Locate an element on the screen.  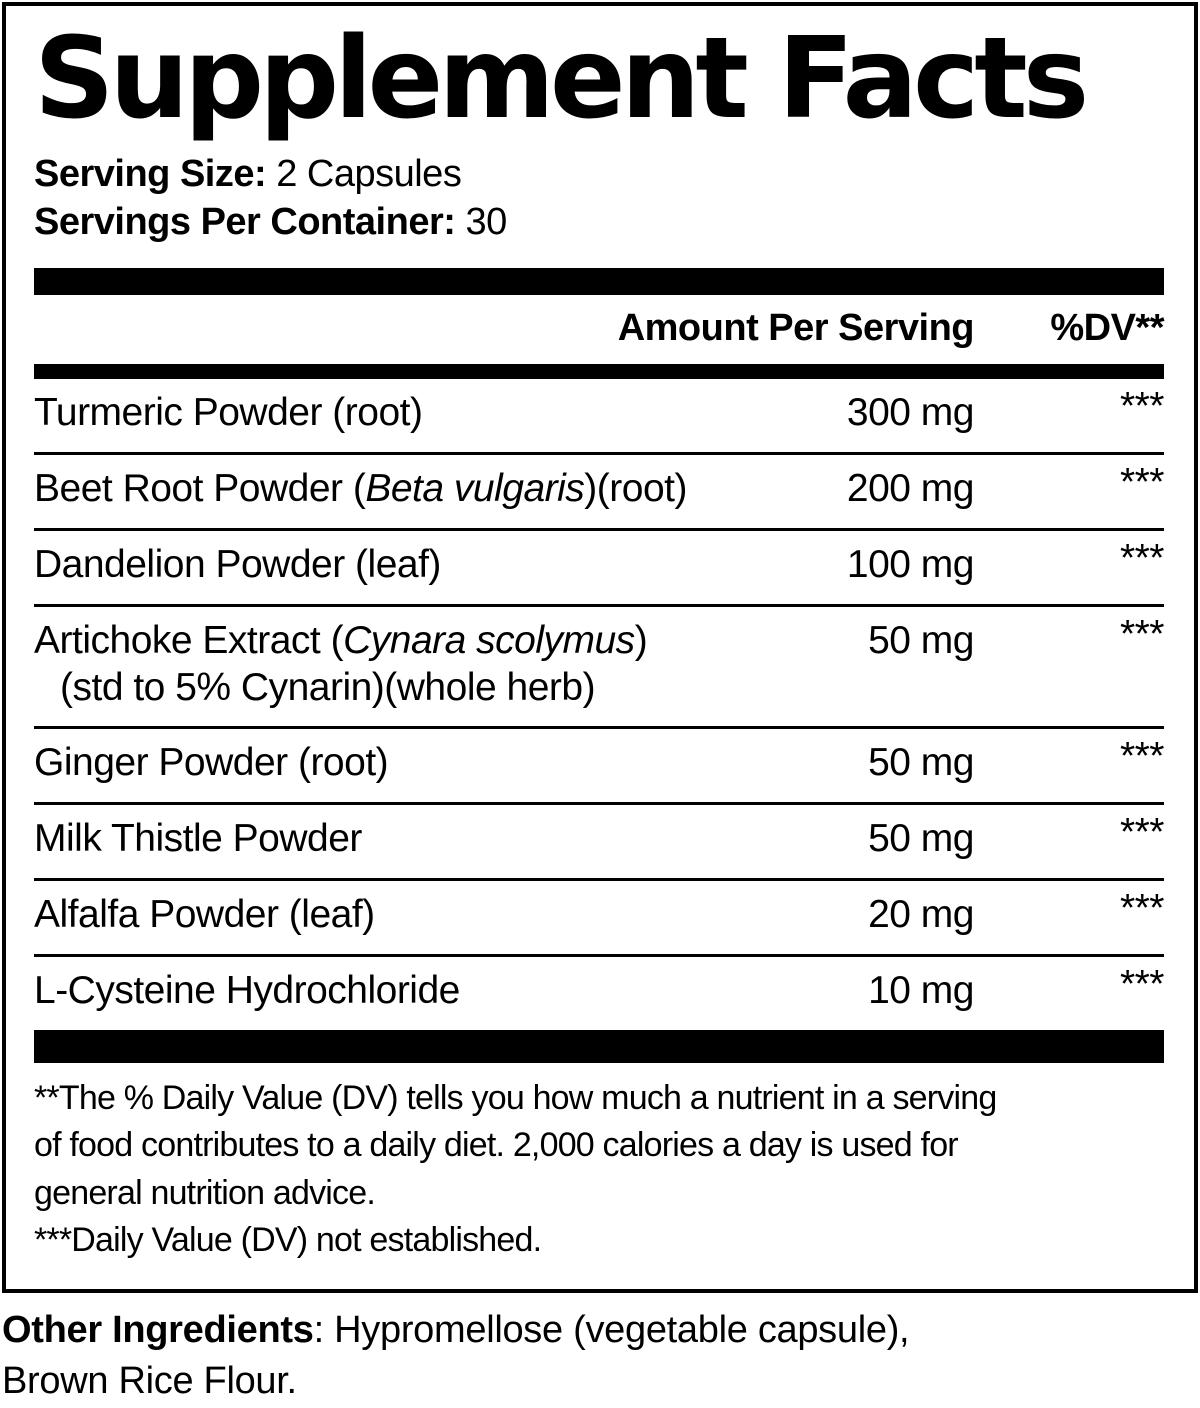
servings-per-container-label: Servings Per Container: is located at coordinates (245, 221).